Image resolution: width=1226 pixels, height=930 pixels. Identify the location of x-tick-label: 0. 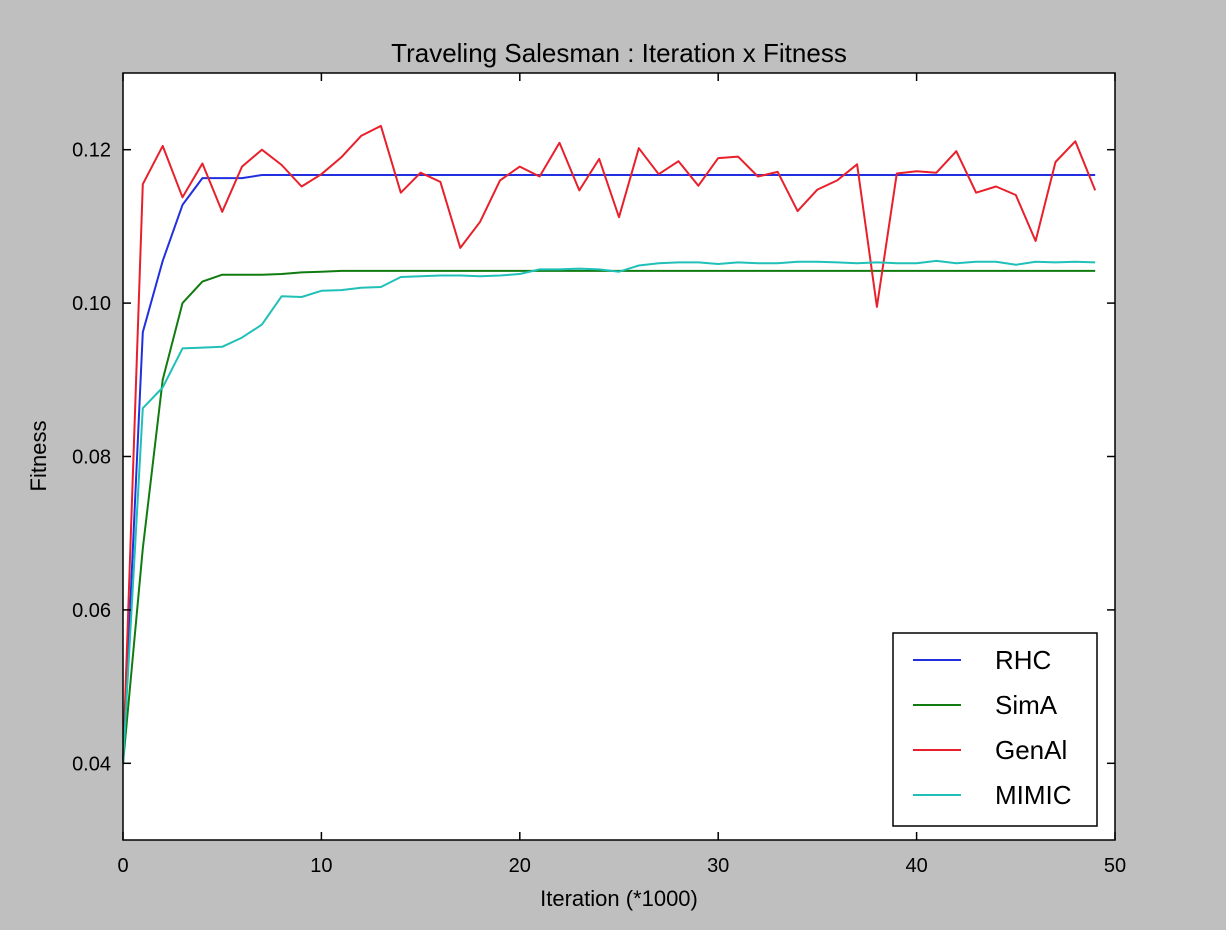
(122, 866).